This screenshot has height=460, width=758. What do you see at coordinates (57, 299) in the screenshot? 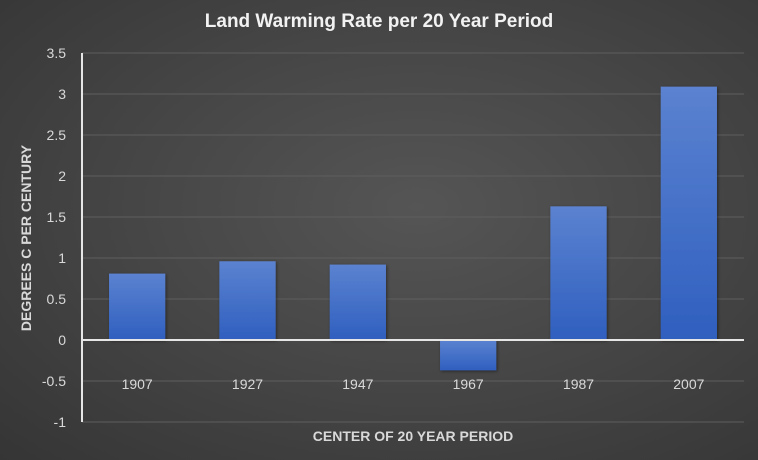
I see `y-tick-label: 0.5` at bounding box center [57, 299].